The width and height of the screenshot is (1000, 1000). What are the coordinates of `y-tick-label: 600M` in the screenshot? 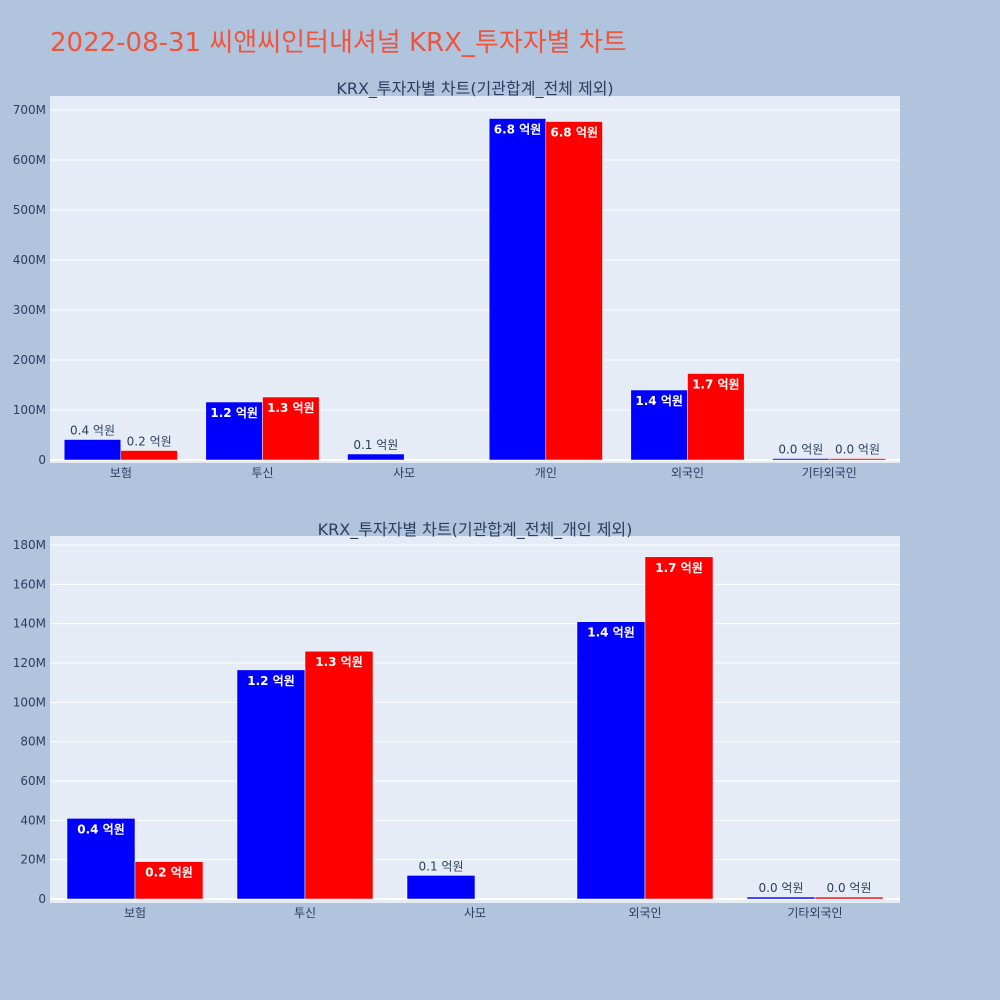 It's located at (29, 160).